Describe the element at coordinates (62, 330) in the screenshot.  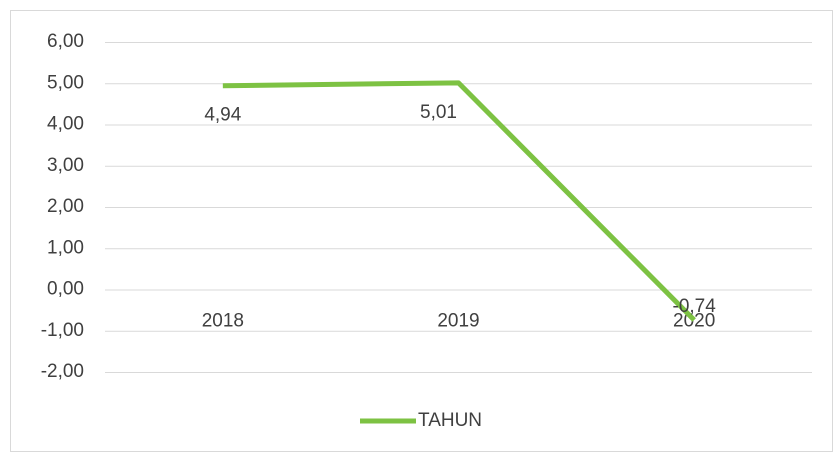
I see `y-tick-label: -1,00` at that location.